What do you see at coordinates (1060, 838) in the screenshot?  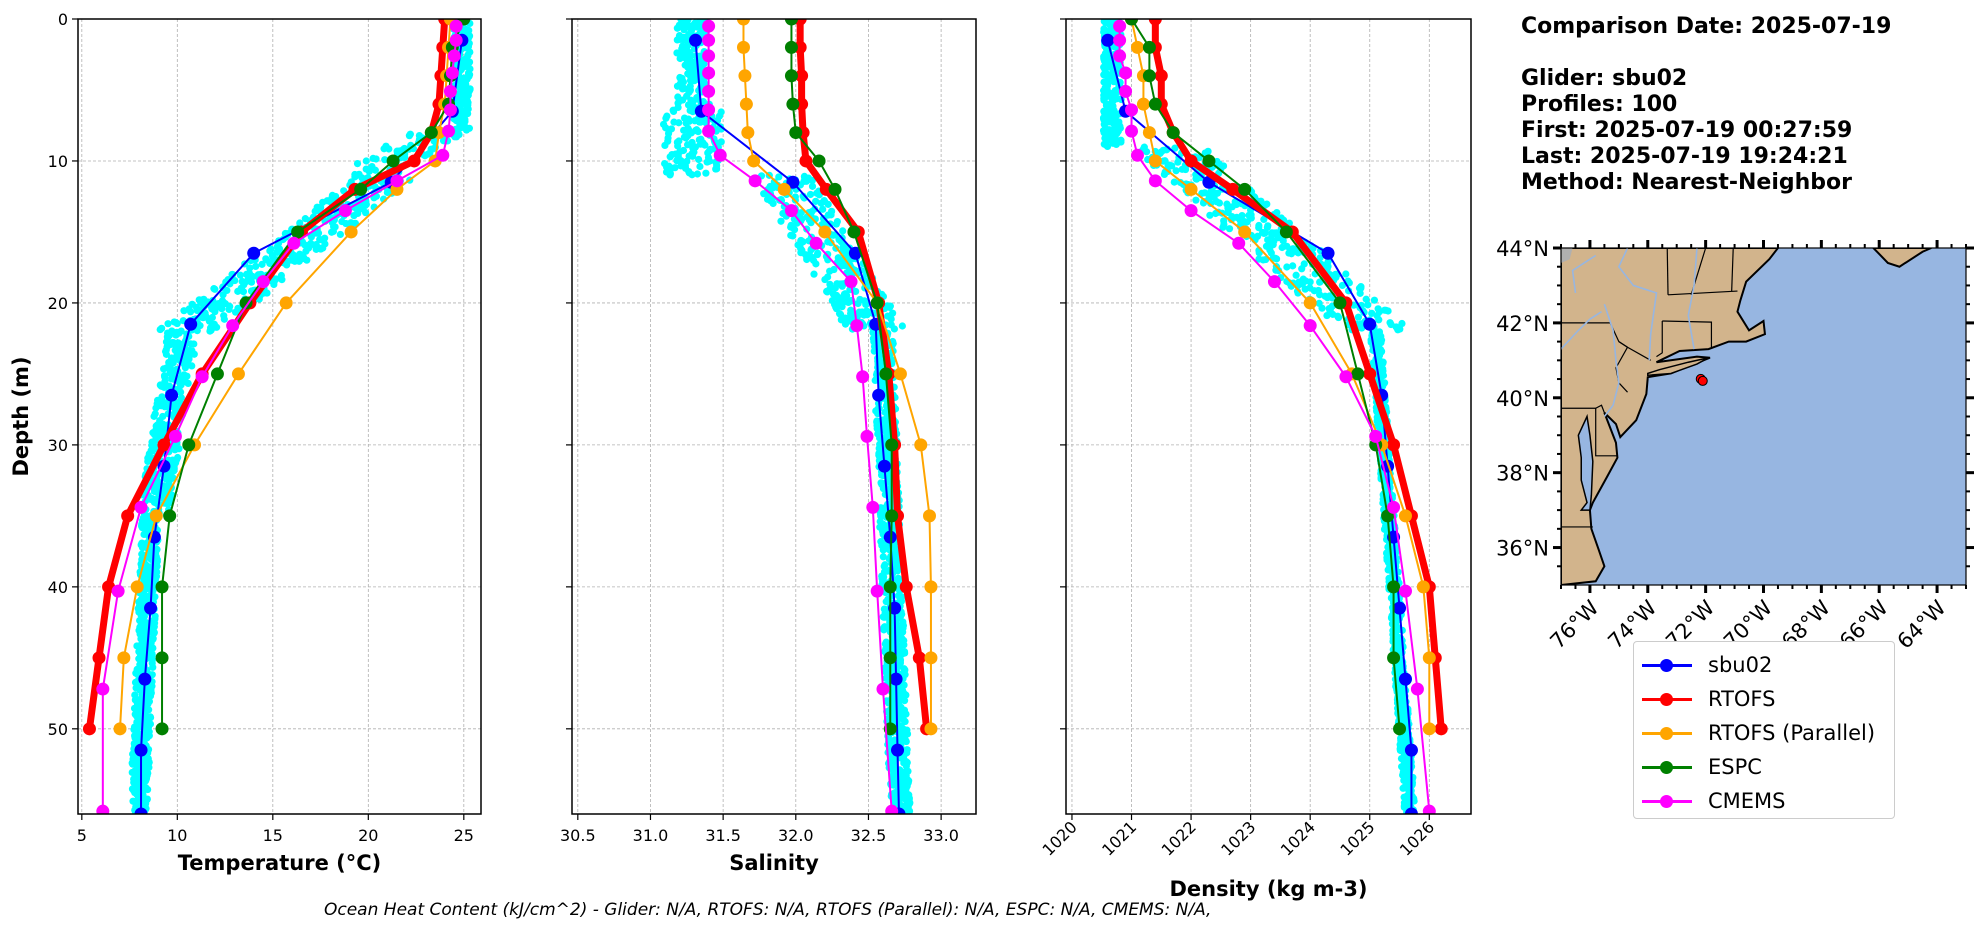 I see `x-tick-label: 1020` at bounding box center [1060, 838].